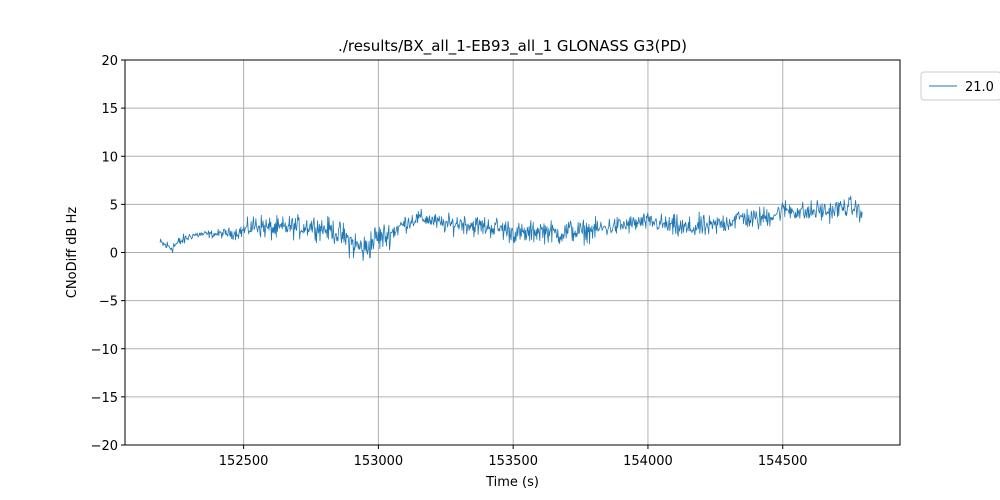  I want to click on y-tick-label: −15, so click(104, 398).